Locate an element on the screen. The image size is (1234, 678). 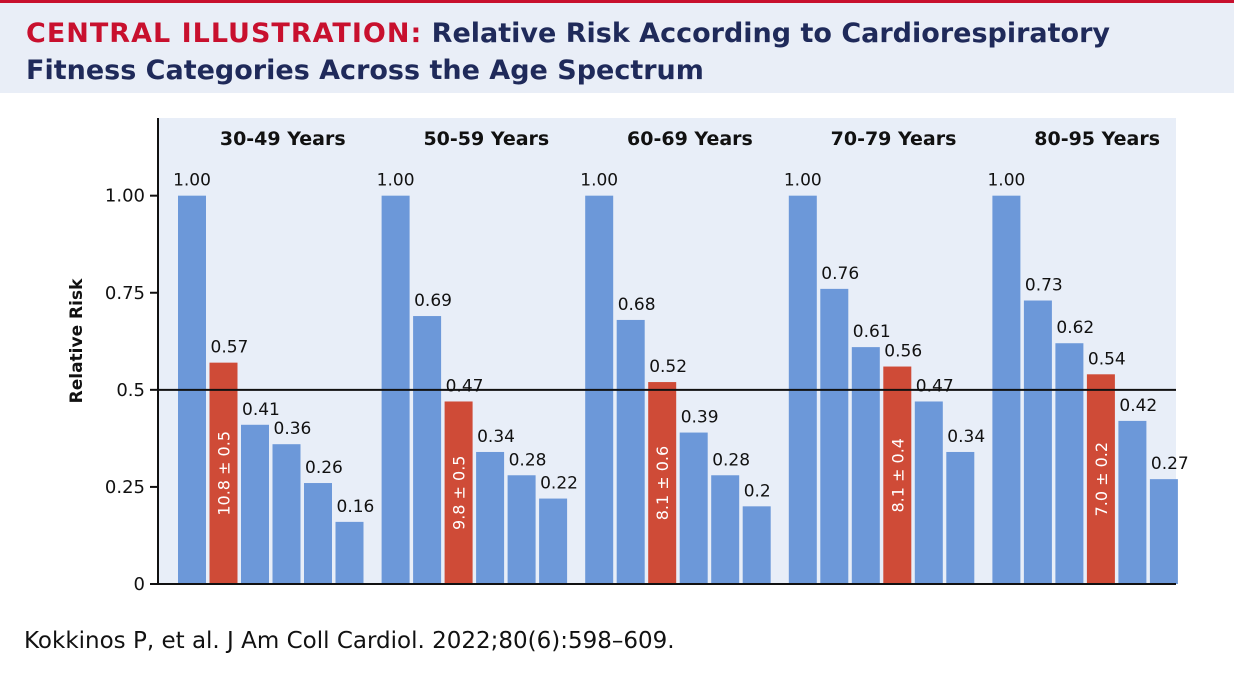
bar-value-label: 0.68 is located at coordinates (637, 305).